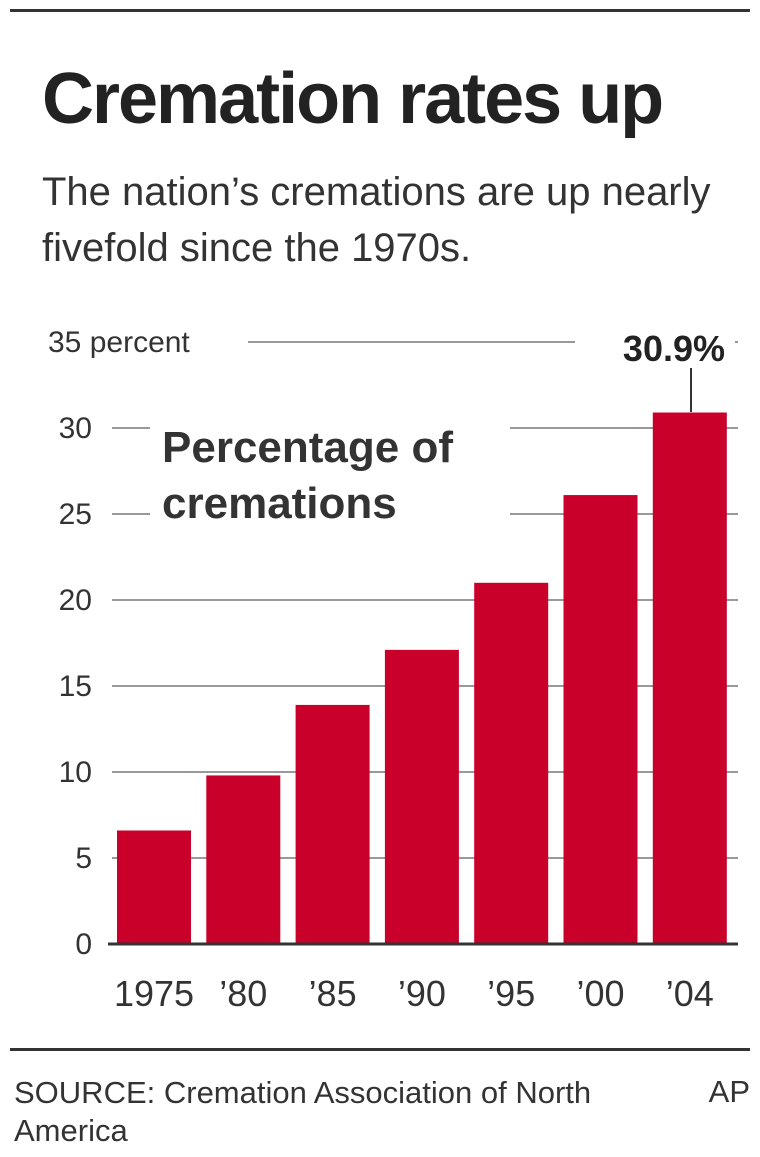 The height and width of the screenshot is (1157, 760). Describe the element at coordinates (422, 993) in the screenshot. I see `x-tick-label: ’90` at that location.